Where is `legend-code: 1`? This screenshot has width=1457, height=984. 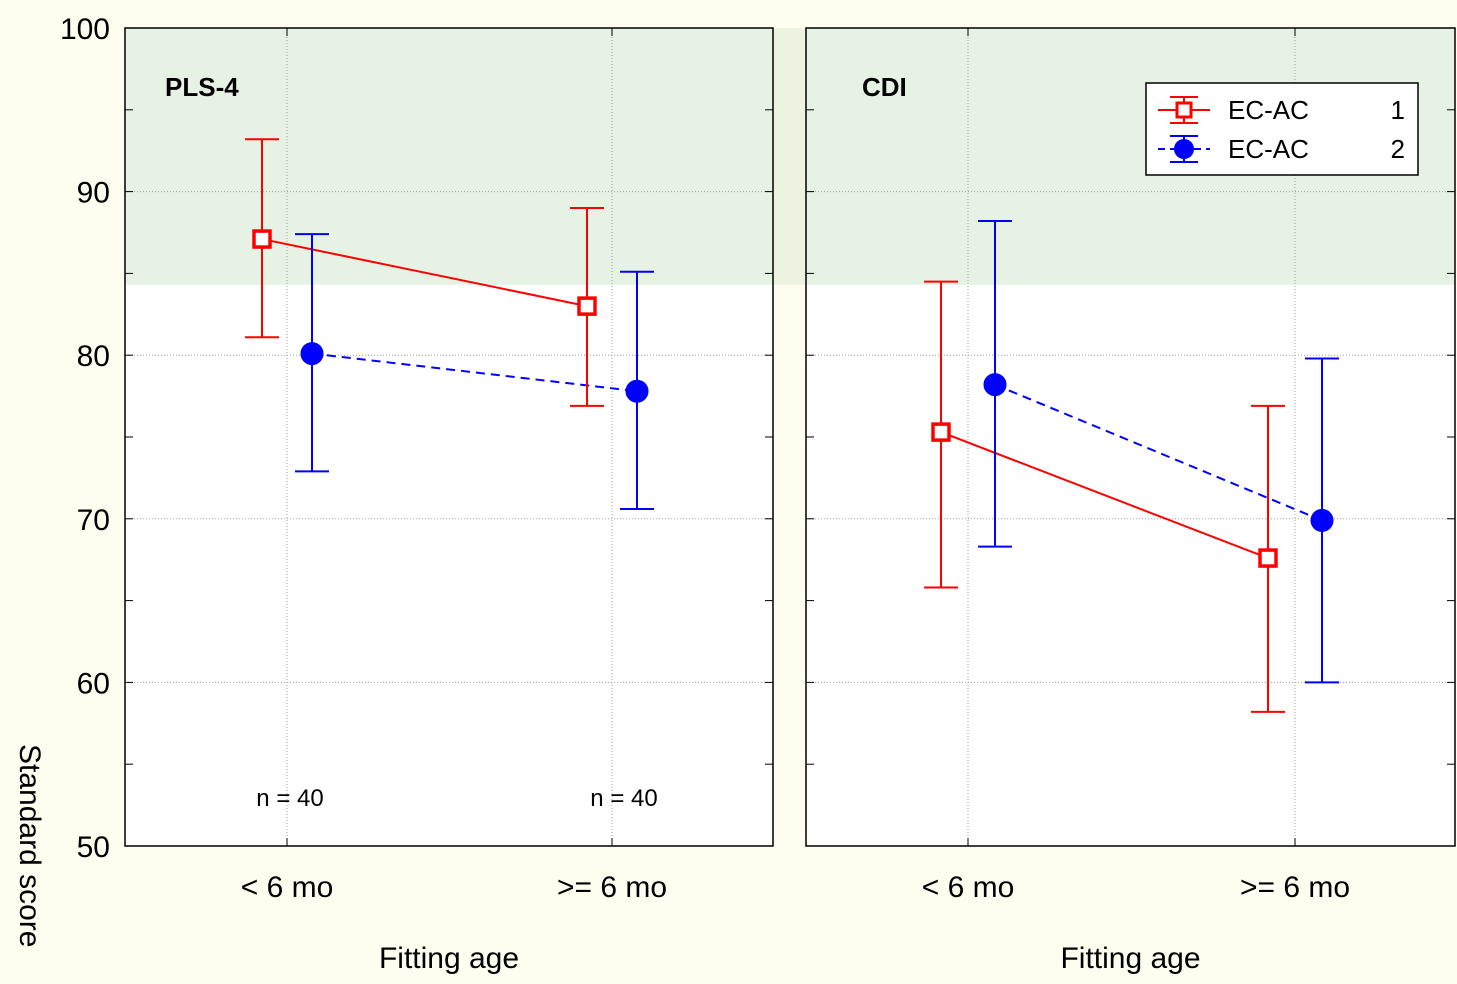
legend-code: 1 is located at coordinates (1398, 110).